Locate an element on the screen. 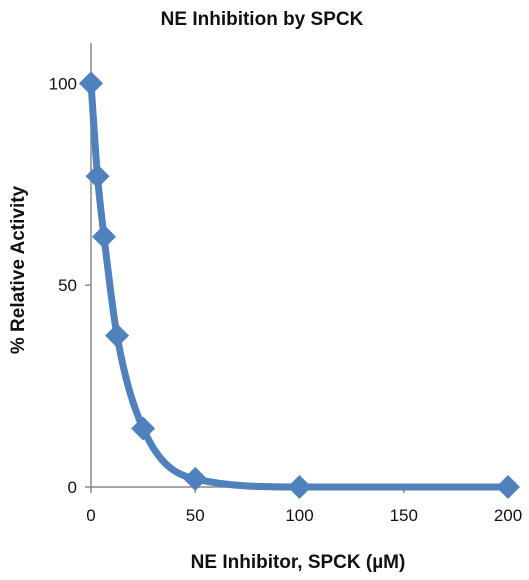 The width and height of the screenshot is (529, 580). x-tick-label: 150 is located at coordinates (404, 515).